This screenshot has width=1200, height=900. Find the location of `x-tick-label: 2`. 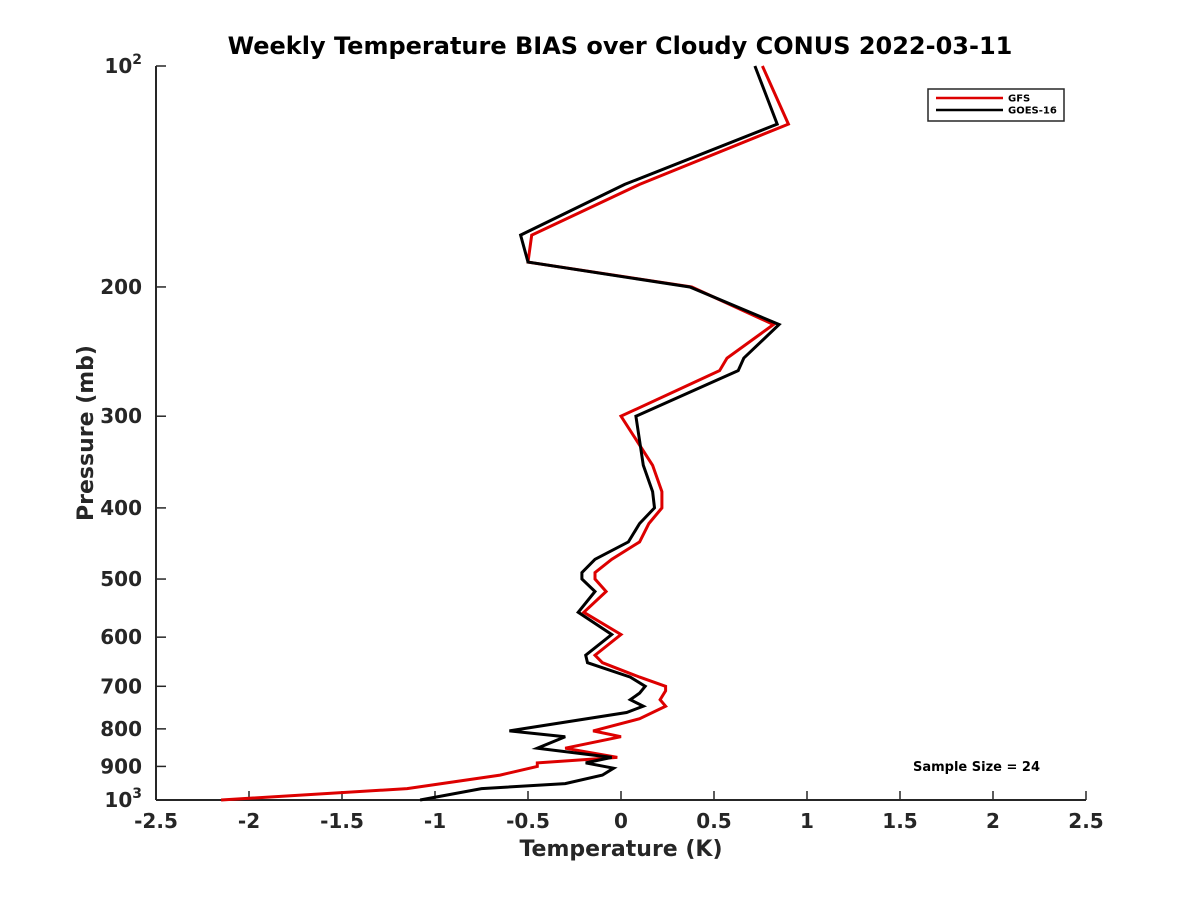

x-tick-label: 2 is located at coordinates (993, 821).